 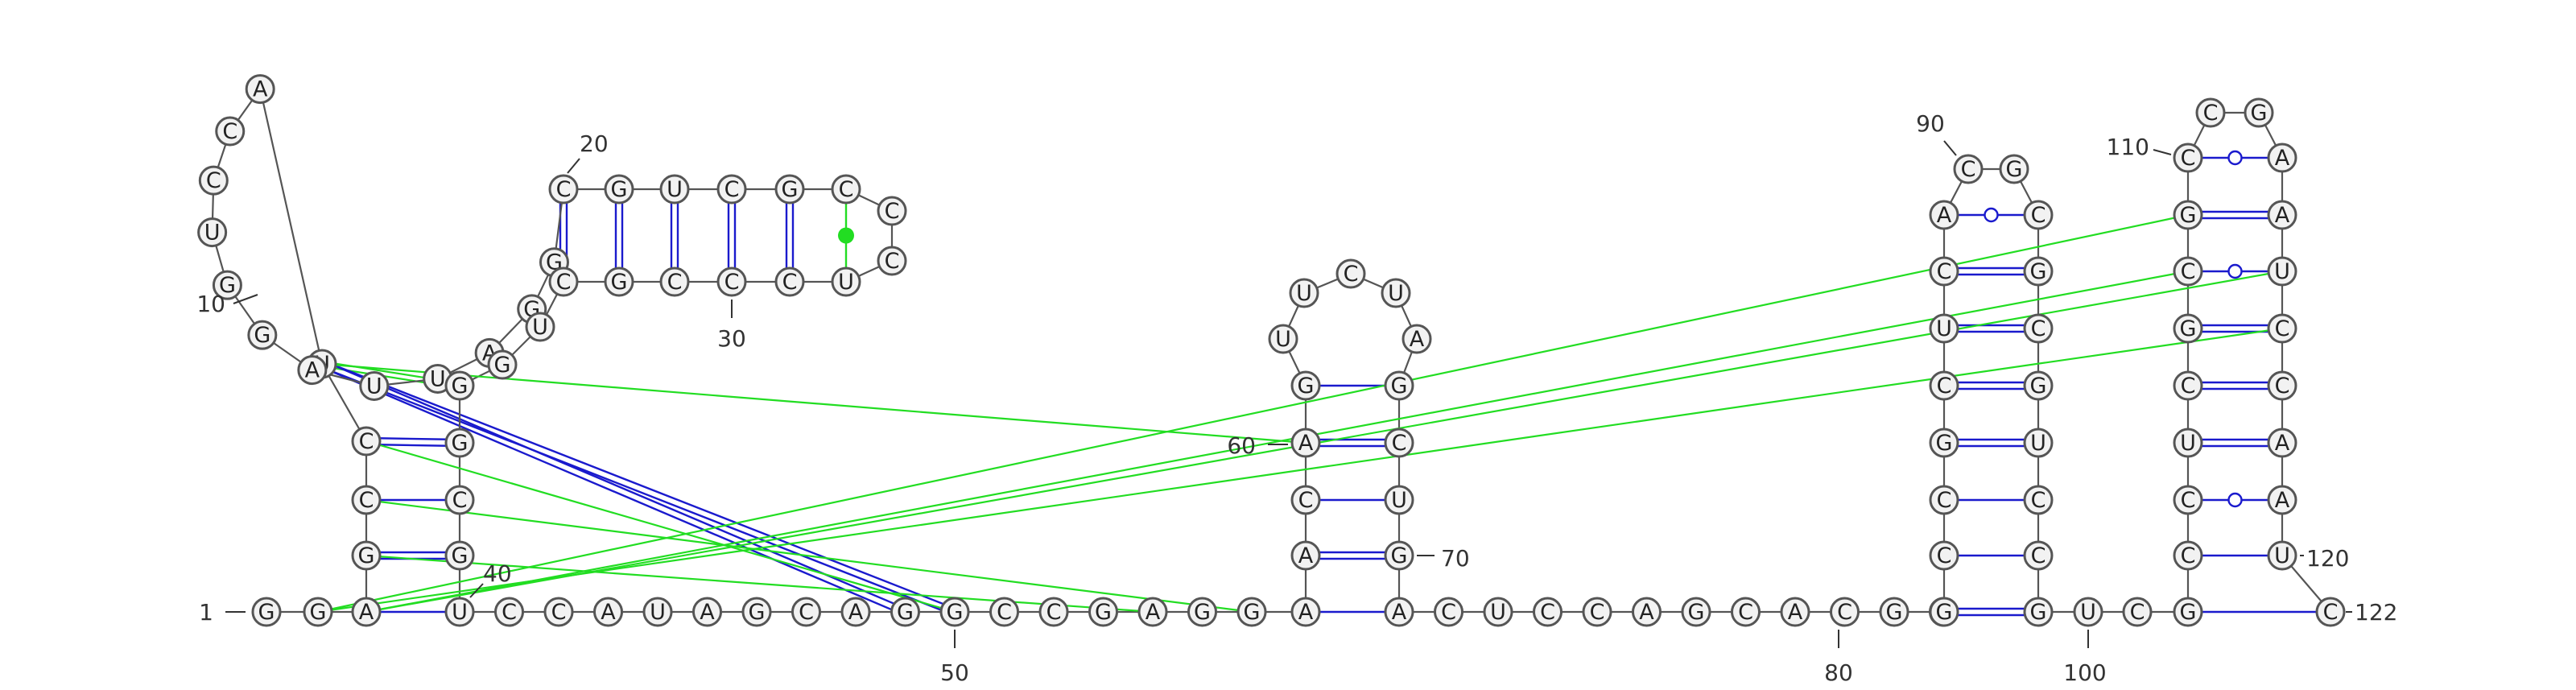 What do you see at coordinates (222, 612) in the screenshot?
I see `position-label-1: 1` at bounding box center [222, 612].